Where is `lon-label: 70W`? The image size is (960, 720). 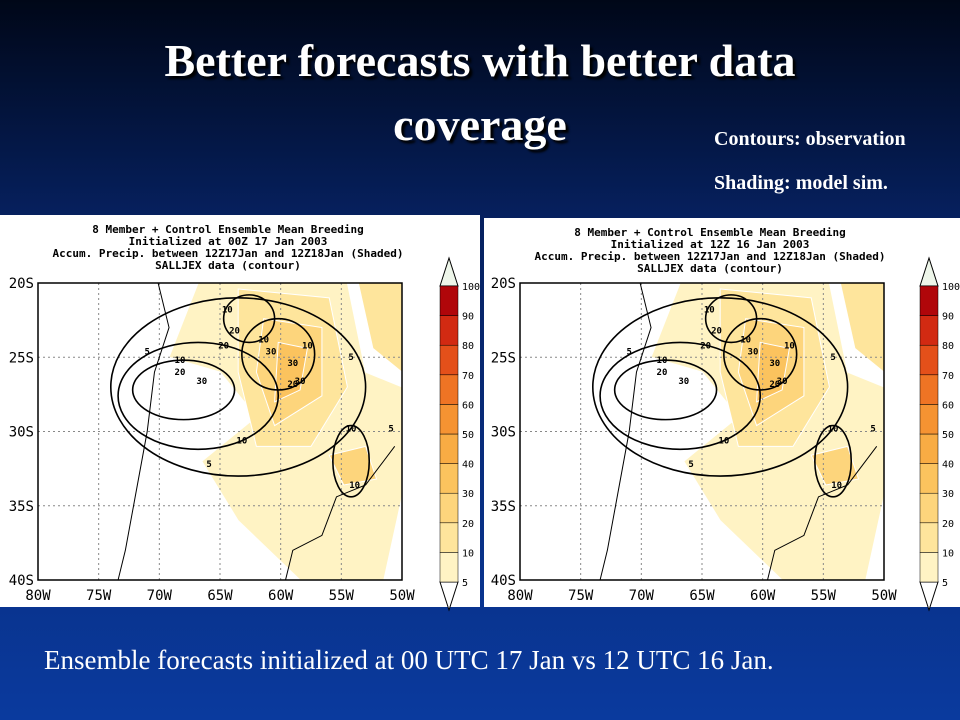 lon-label: 70W is located at coordinates (642, 596).